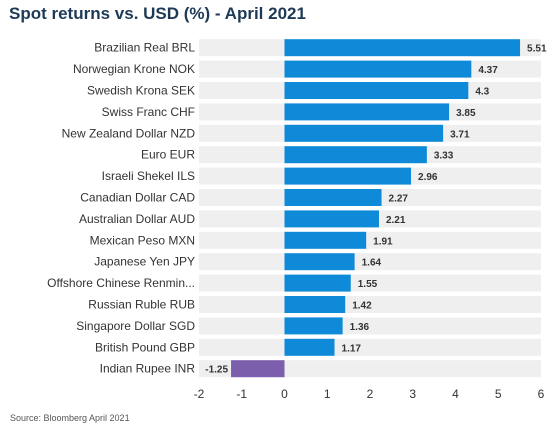 The width and height of the screenshot is (555, 431). I want to click on value-label: 1.91, so click(383, 241).